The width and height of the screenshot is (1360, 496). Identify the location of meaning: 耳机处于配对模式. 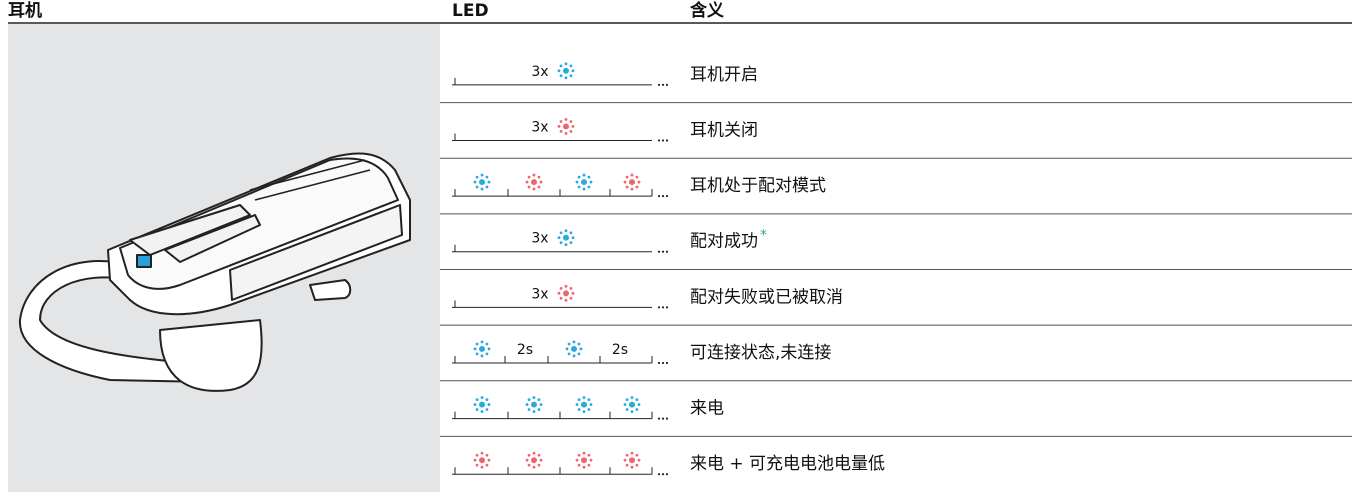
(758, 186).